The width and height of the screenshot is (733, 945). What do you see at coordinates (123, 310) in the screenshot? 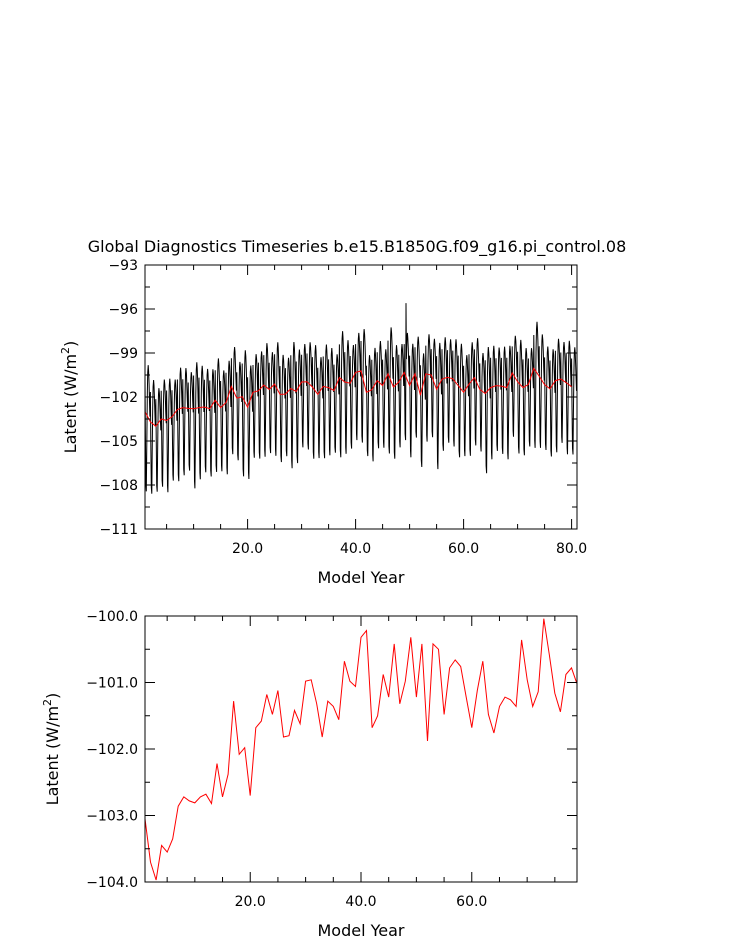
I see `y-tick-label: −96` at bounding box center [123, 310].